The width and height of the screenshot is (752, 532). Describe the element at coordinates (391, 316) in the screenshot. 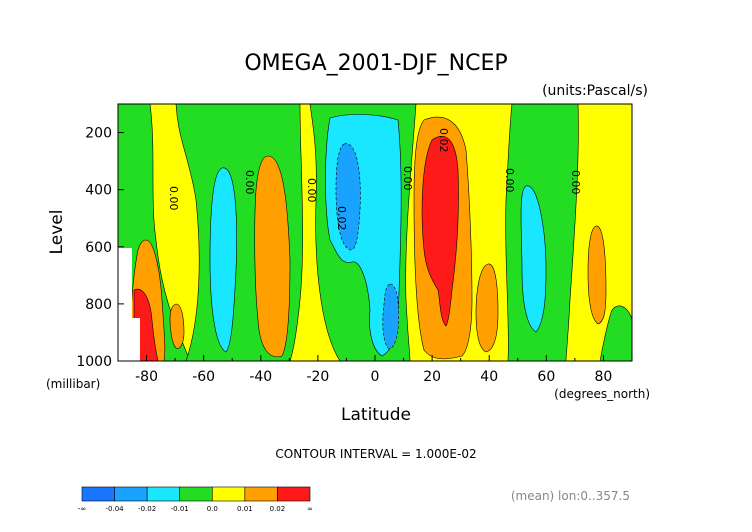

I see `region-blue-lower` at that location.